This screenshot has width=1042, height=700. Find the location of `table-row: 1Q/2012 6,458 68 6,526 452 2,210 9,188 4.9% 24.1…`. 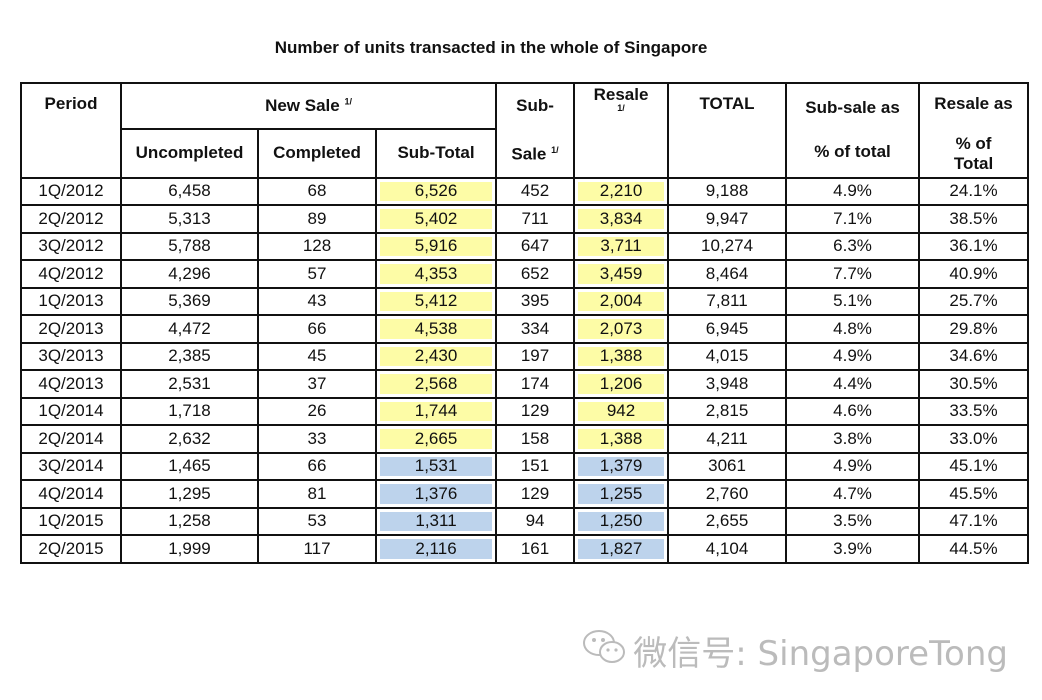

table-row: 1Q/2012 6,458 68 6,526 452 2,210 9,188 4.9% 24.1… is located at coordinates (525, 191).